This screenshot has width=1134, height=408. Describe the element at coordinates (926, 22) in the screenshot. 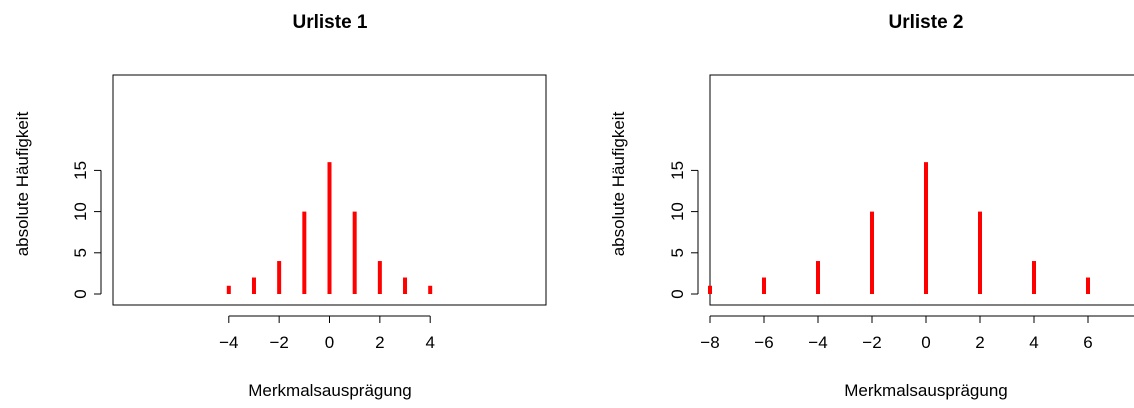

I see `chart-title: Urliste 2` at that location.